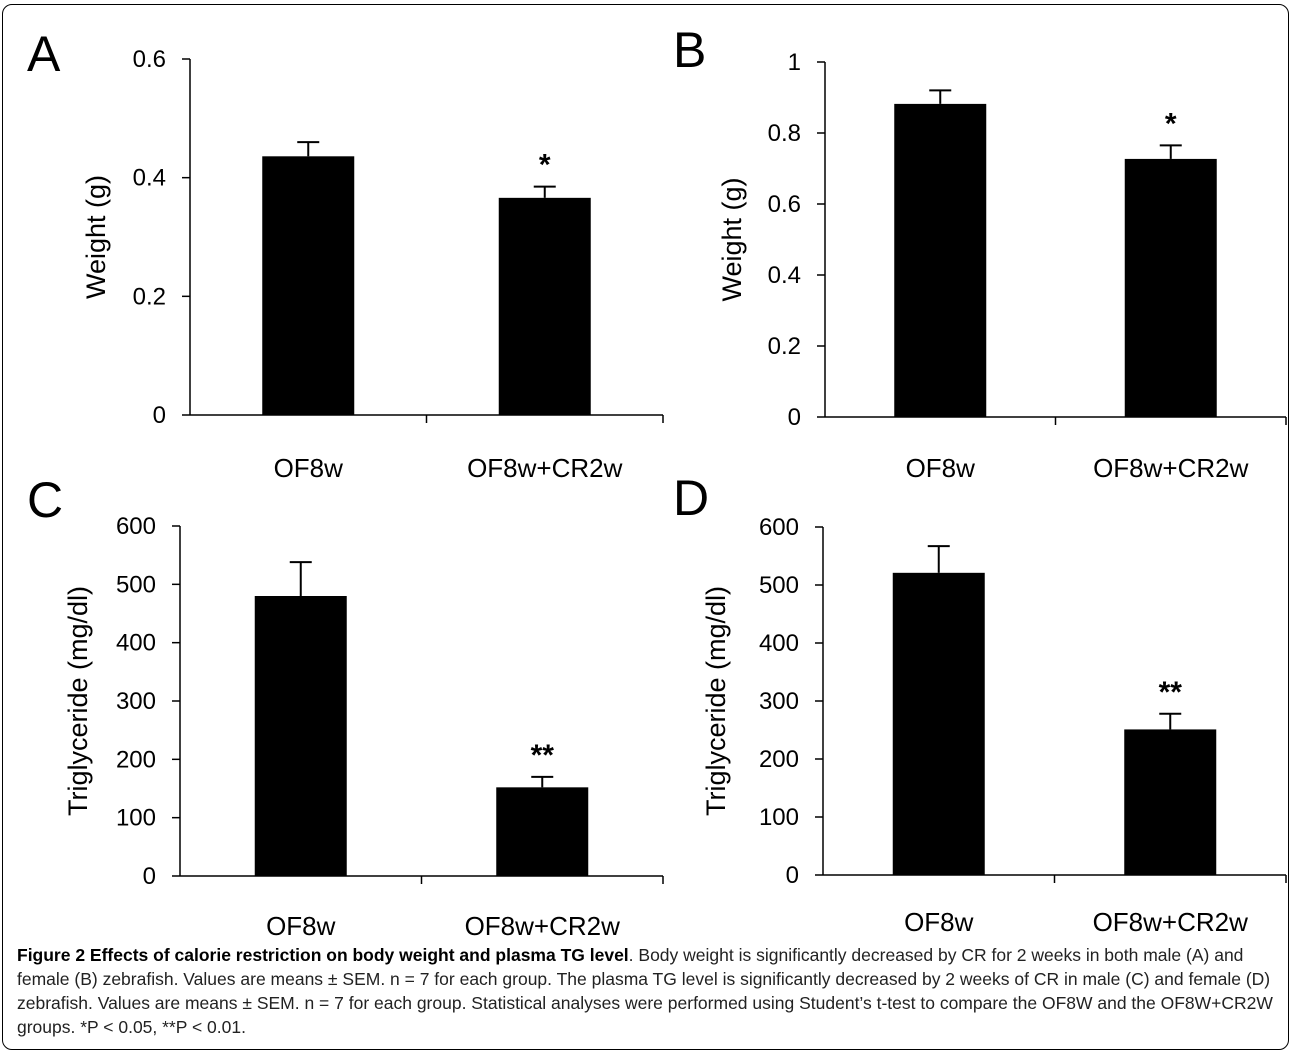 This screenshot has width=1293, height=1054. Describe the element at coordinates (149, 876) in the screenshot. I see `panel-c-y-tick-label: 0` at that location.